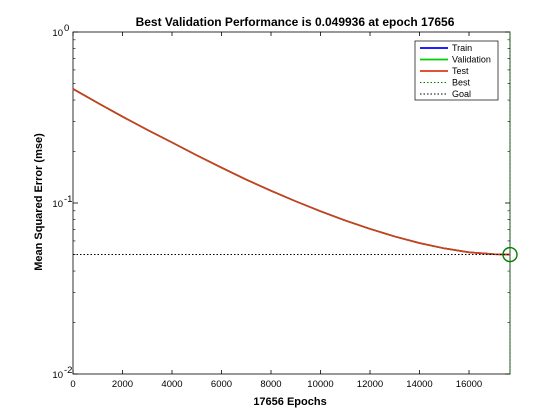 Image resolution: width=560 pixels, height=420 pixels. What do you see at coordinates (510, 254) in the screenshot?
I see `best-point-marker` at bounding box center [510, 254].